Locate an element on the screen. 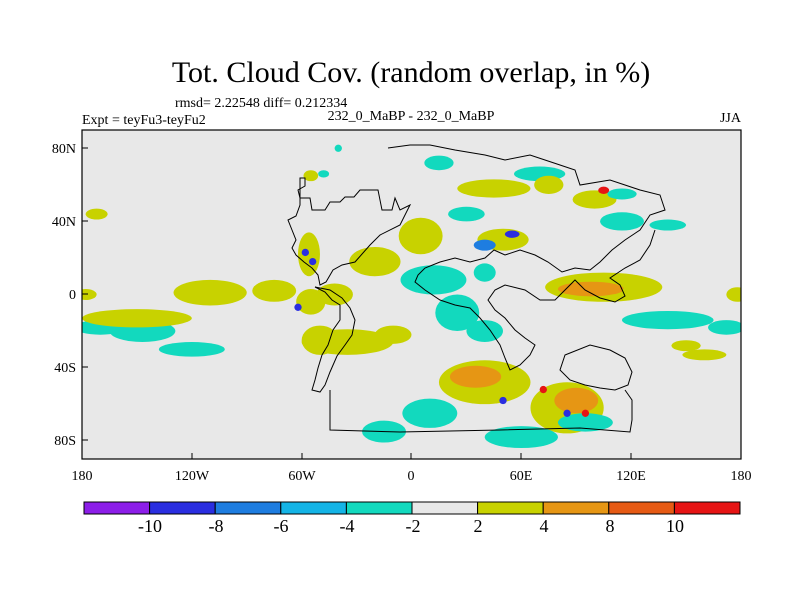 This screenshot has width=800, height=600. colorbar-label: -8 is located at coordinates (216, 526).